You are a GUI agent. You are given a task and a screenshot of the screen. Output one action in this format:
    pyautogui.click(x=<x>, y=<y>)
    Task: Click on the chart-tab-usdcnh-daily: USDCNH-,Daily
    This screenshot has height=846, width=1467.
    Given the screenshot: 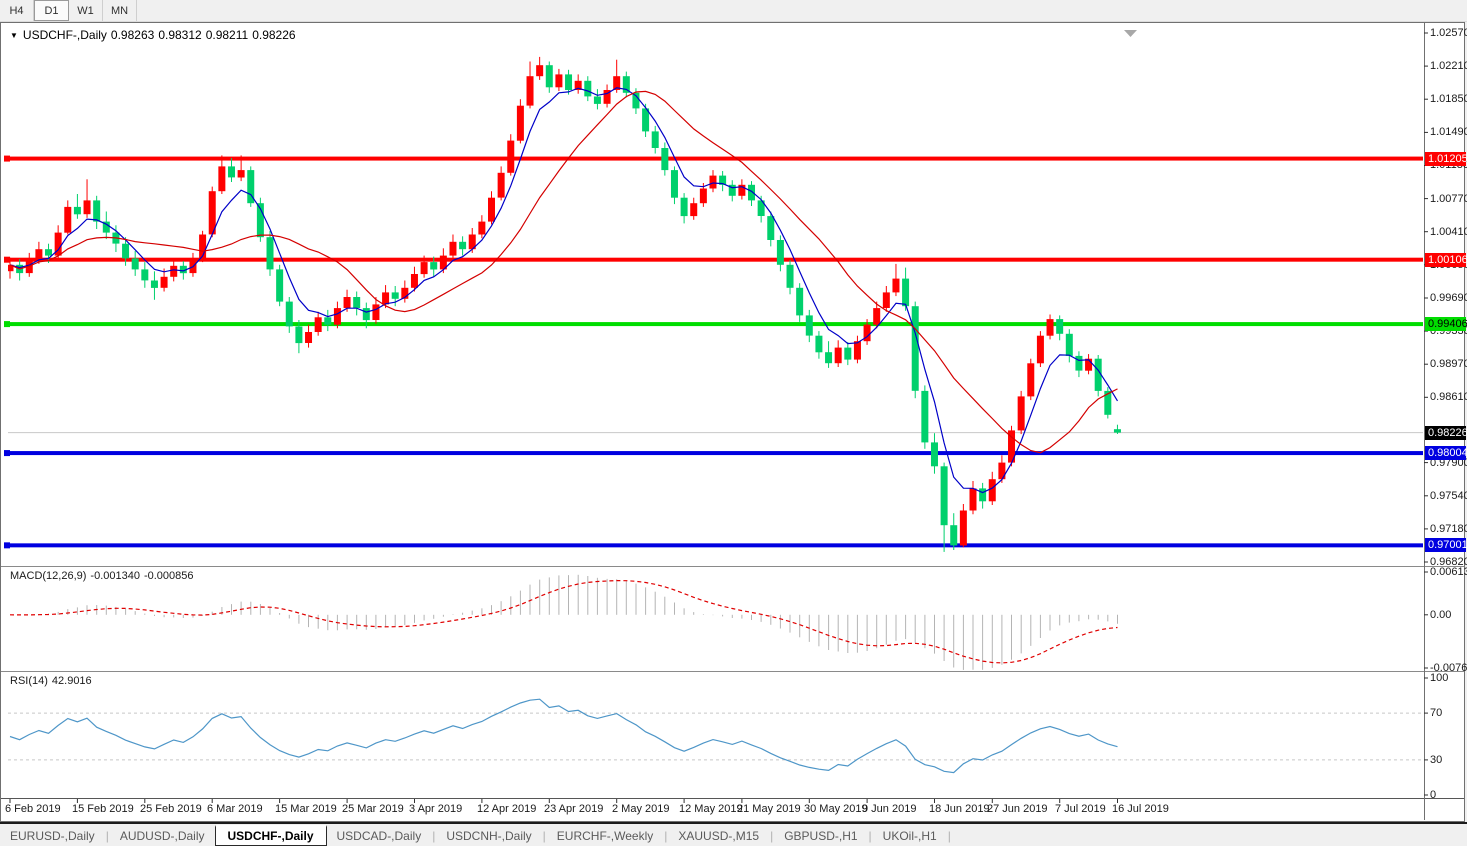 What is the action you would take?
    pyautogui.click(x=489, y=836)
    